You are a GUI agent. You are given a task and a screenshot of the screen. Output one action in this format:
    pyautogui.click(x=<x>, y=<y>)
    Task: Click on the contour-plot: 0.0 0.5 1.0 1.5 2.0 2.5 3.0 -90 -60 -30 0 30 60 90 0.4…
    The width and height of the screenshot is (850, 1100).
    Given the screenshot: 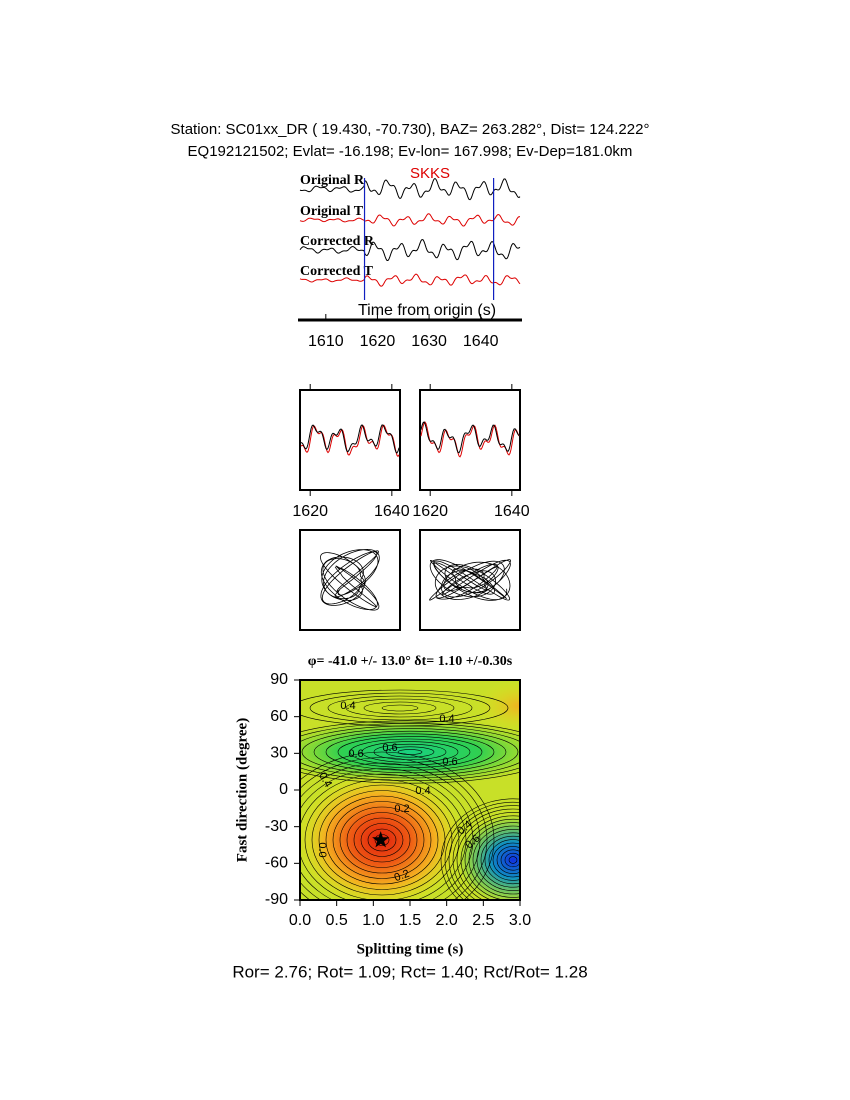 What is the action you would take?
    pyautogui.click(x=398, y=800)
    